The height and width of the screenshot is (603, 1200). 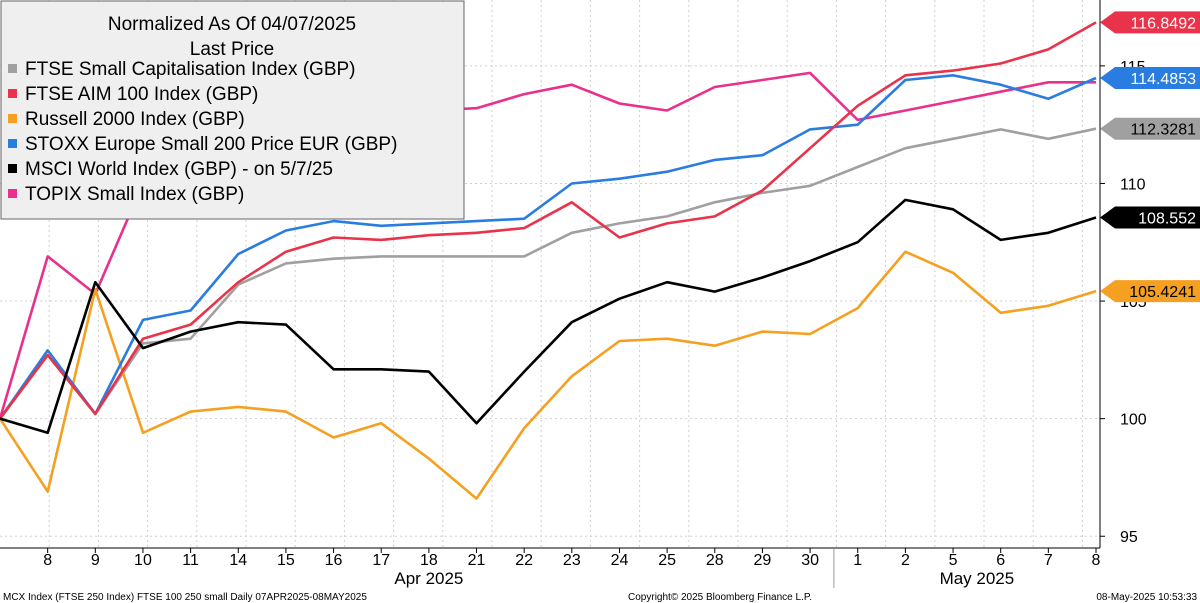 What do you see at coordinates (477, 560) in the screenshot?
I see `x-tick-label: 21` at bounding box center [477, 560].